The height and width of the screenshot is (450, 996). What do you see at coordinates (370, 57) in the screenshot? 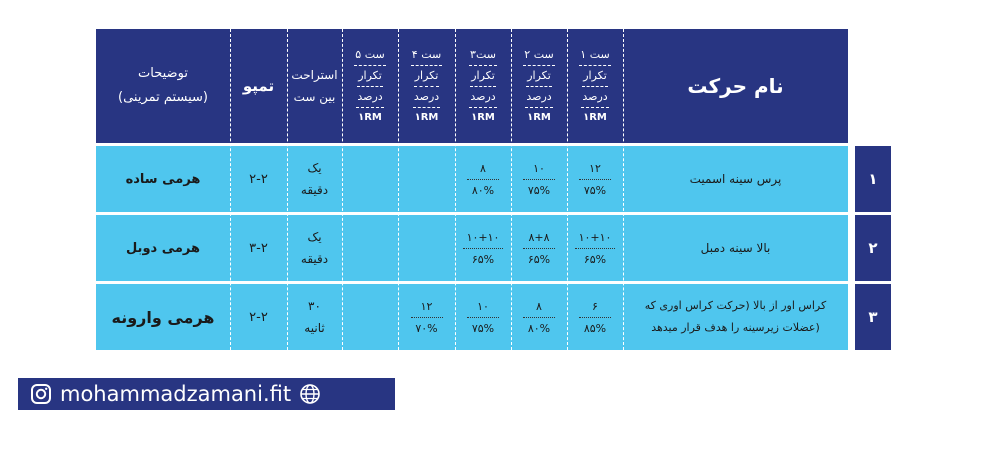
I see `header-set-title: ست ۵` at bounding box center [370, 57].